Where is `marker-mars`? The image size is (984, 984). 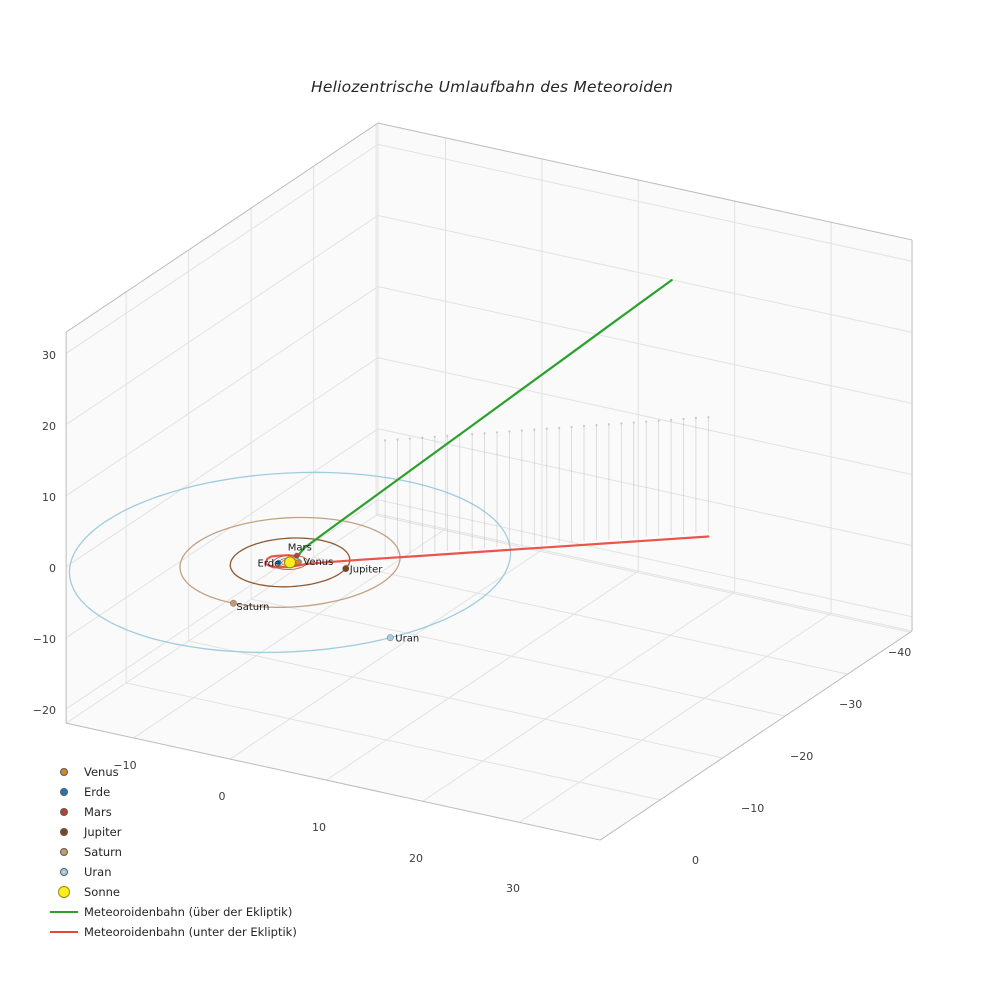 marker-mars is located at coordinates (297, 555).